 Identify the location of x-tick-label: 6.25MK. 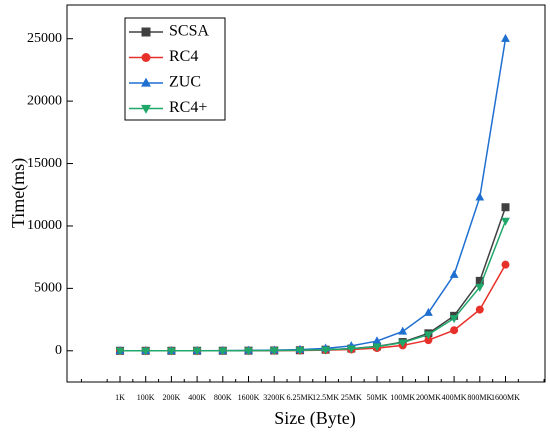
(299, 397).